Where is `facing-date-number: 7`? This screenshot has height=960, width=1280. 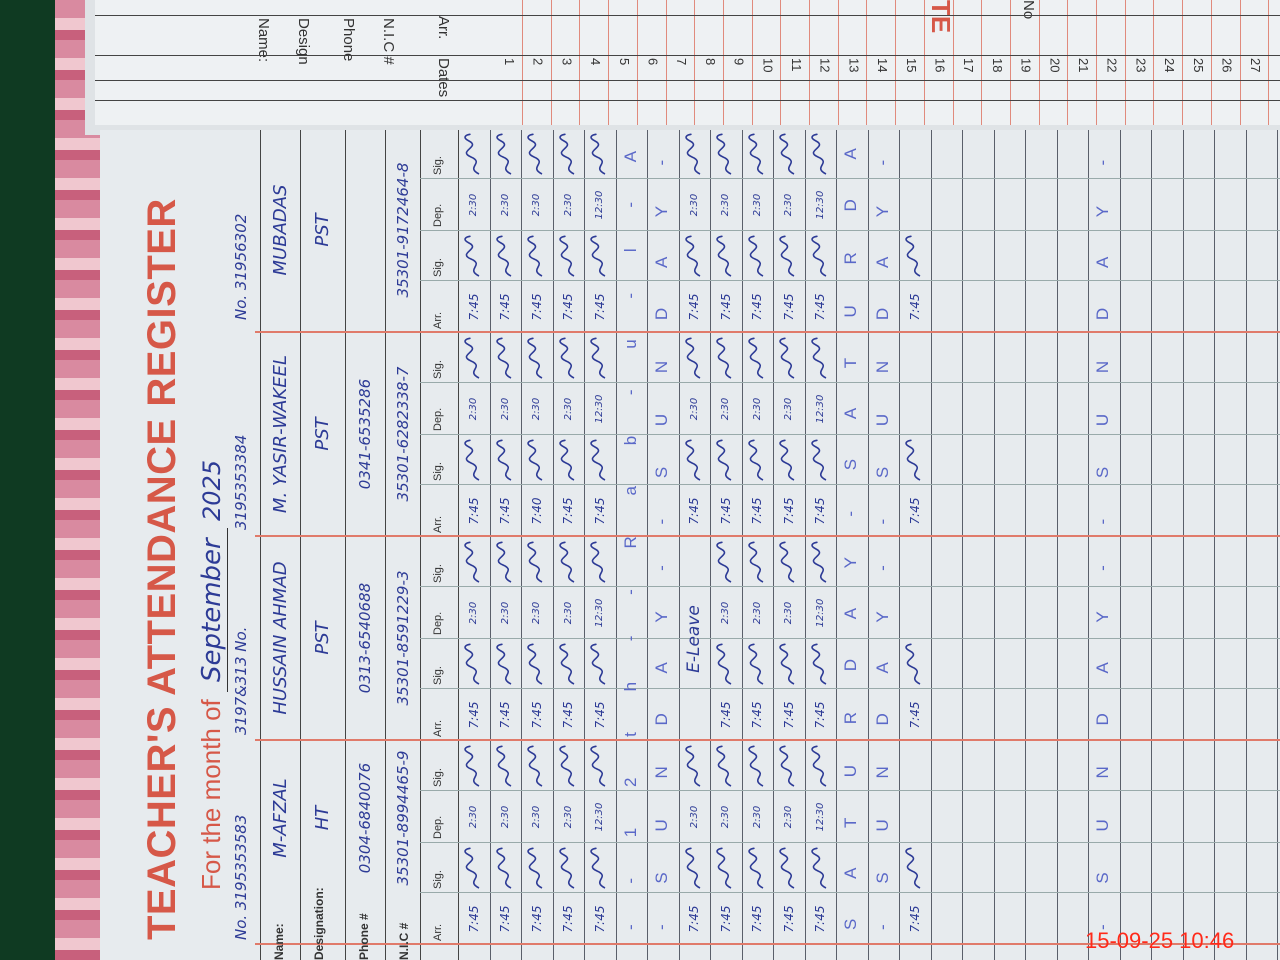 facing-date-number: 7 is located at coordinates (682, 62).